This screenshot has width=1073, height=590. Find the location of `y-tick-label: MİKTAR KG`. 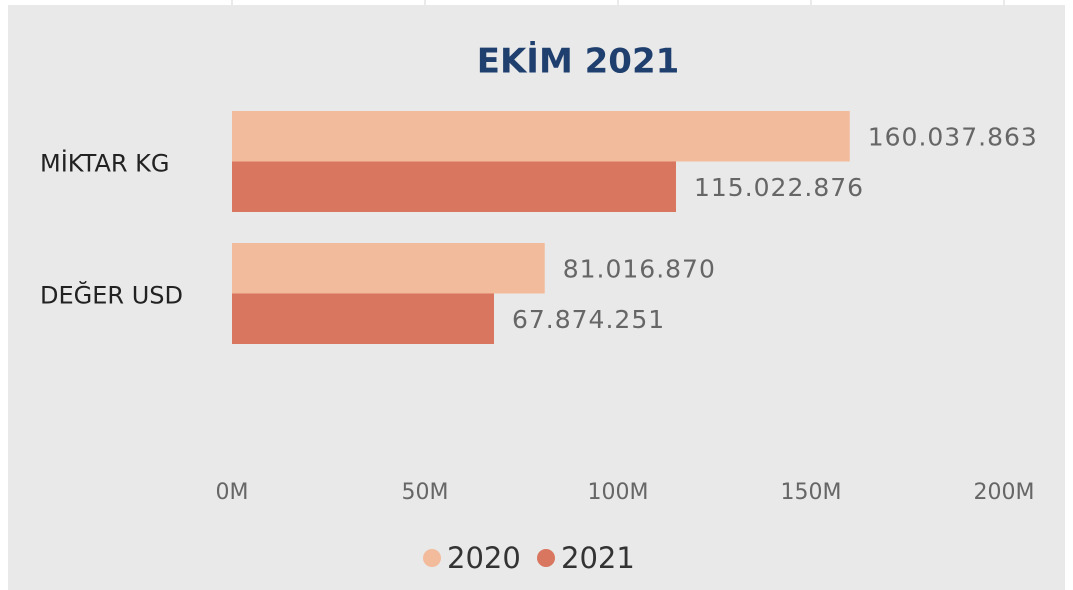

y-tick-label: MİKTAR KG is located at coordinates (105, 163).